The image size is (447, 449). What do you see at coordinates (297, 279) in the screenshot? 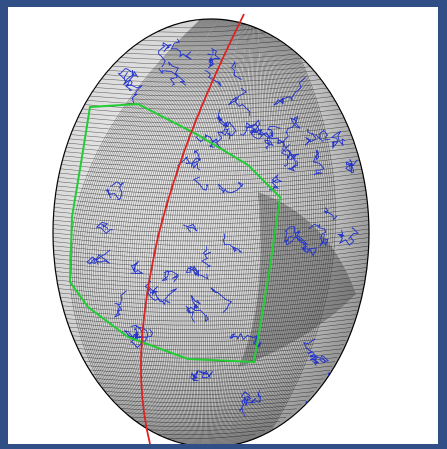
I see `mesh-fold-wedge` at bounding box center [297, 279].